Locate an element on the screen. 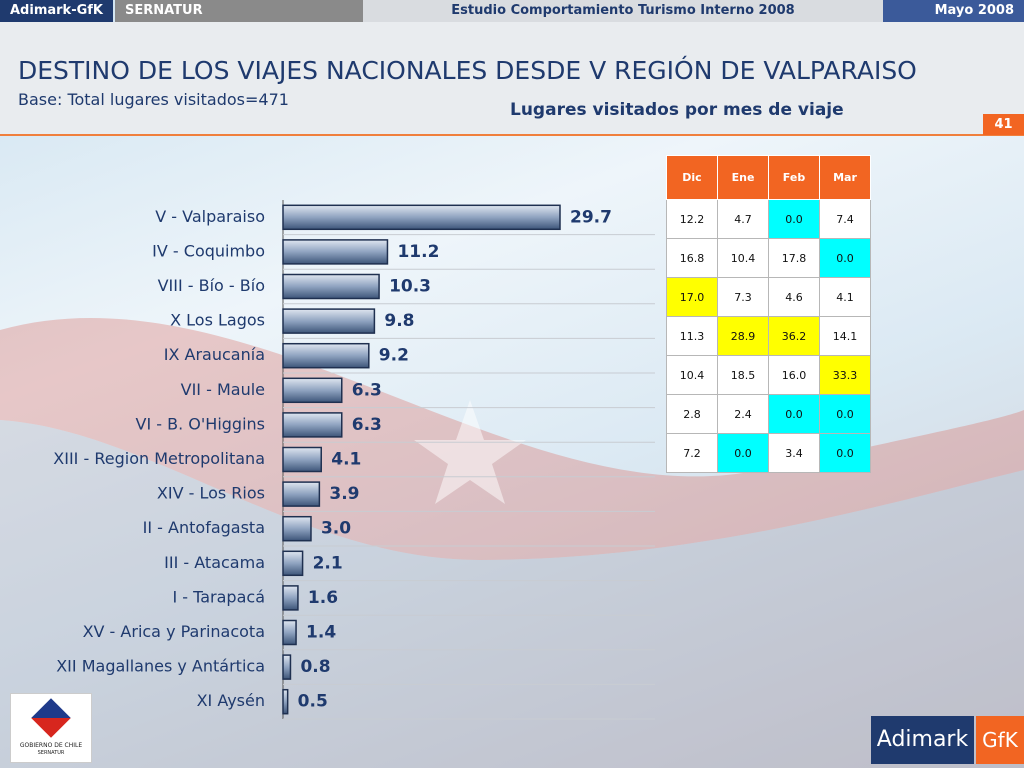 Image resolution: width=1024 pixels, height=768 pixels. date: Mayo 2008 is located at coordinates (953, 11).